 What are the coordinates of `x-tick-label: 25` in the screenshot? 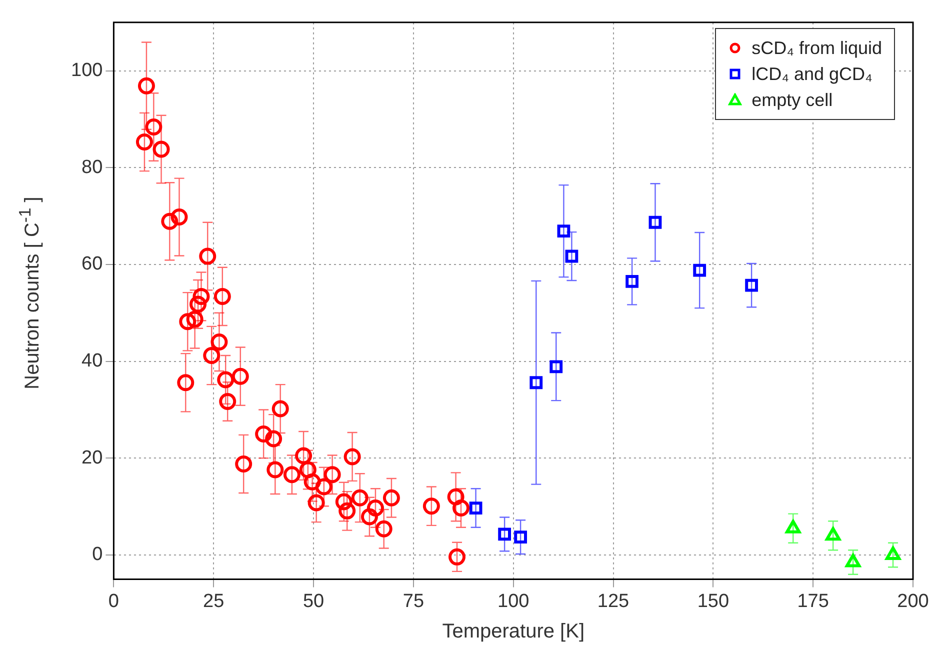 It's located at (213, 601).